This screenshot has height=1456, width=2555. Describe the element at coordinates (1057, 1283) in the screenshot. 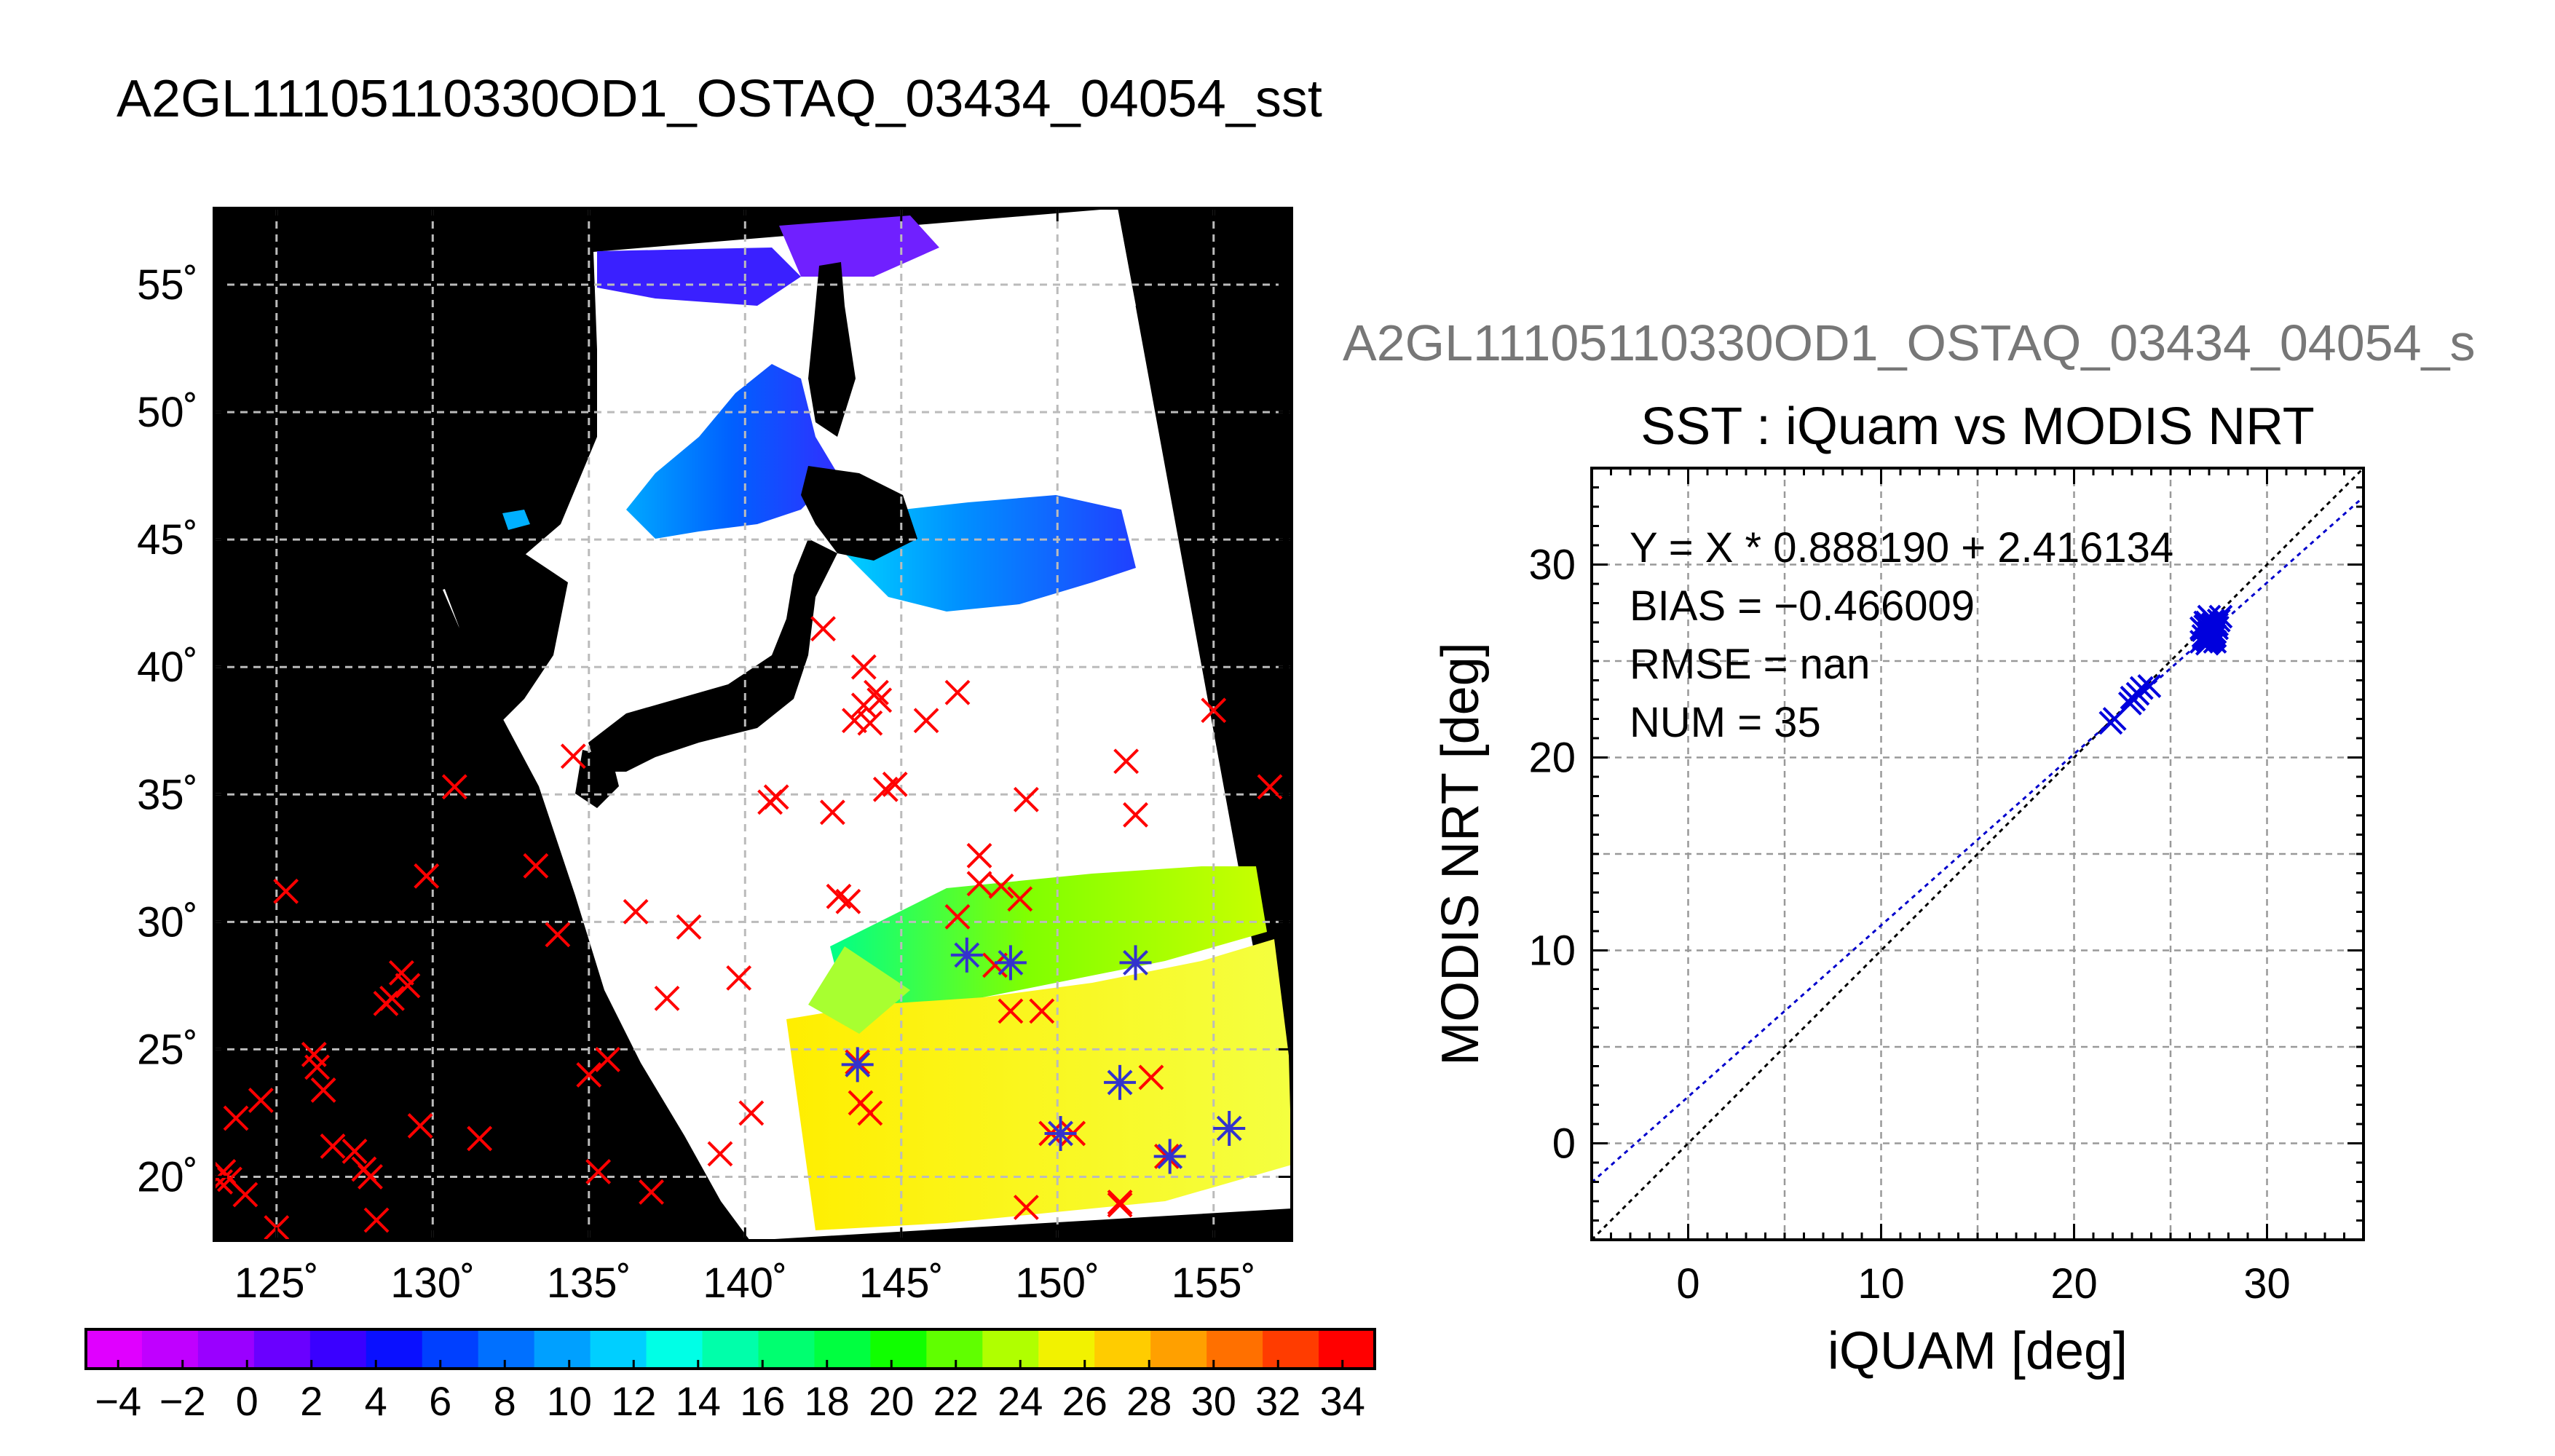

I see `lon-tick-label: 150˚` at that location.